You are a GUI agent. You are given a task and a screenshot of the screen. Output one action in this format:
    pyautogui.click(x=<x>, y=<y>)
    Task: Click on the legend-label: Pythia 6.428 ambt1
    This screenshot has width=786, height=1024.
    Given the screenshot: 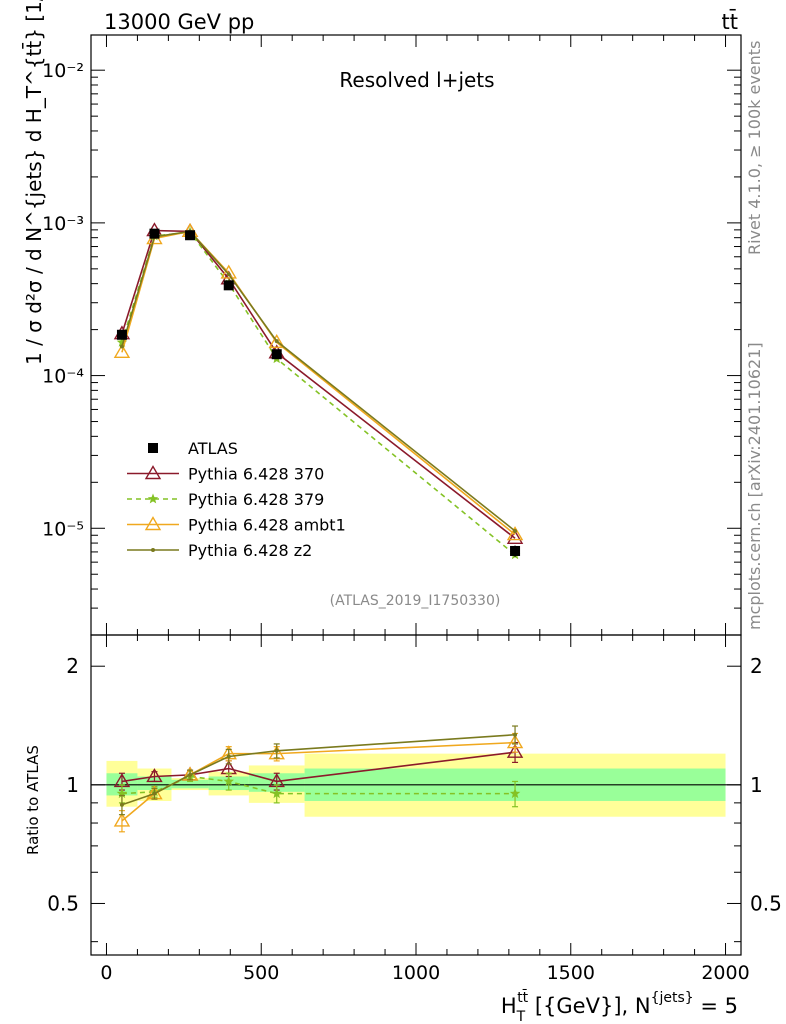 What is the action you would take?
    pyautogui.click(x=267, y=525)
    